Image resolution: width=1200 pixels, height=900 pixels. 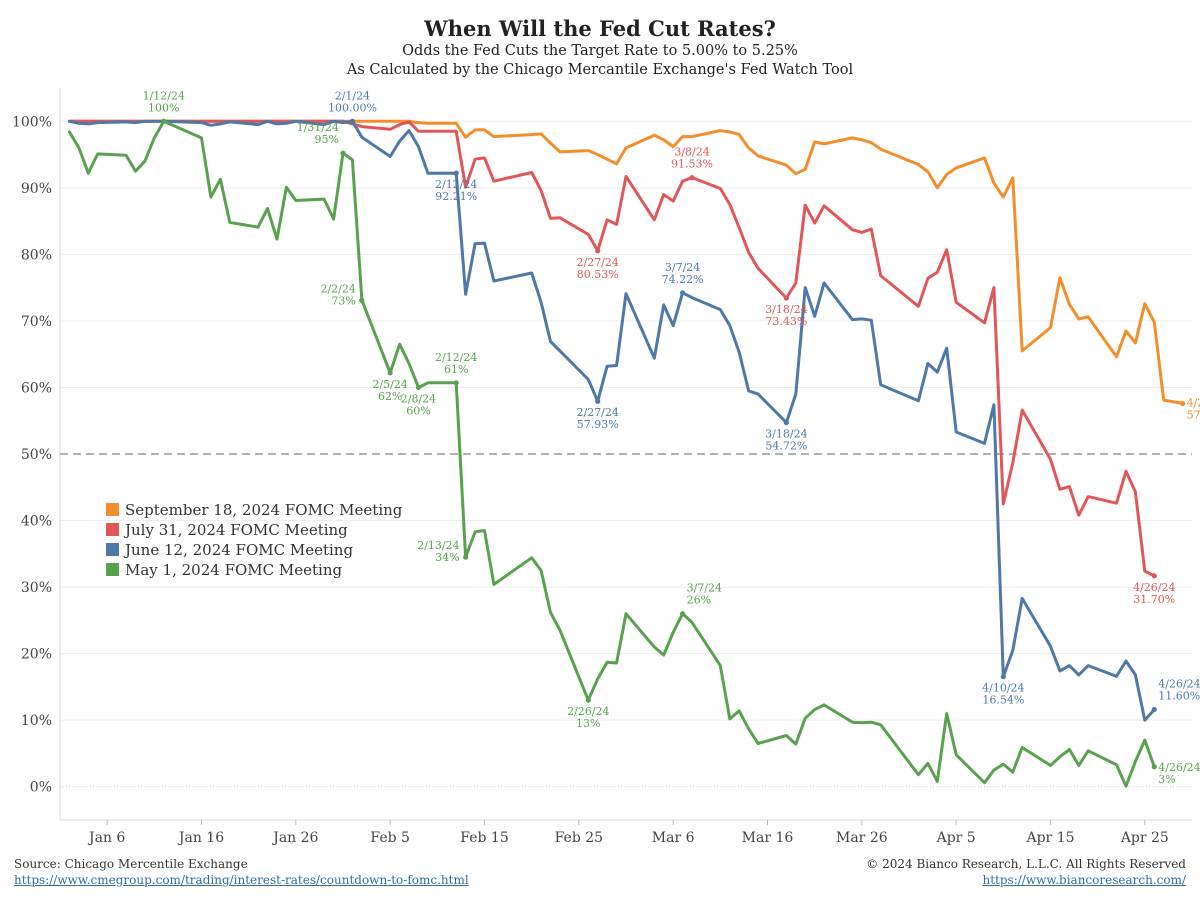 What do you see at coordinates (447, 557) in the screenshot?
I see `annotation-value: 34%` at bounding box center [447, 557].